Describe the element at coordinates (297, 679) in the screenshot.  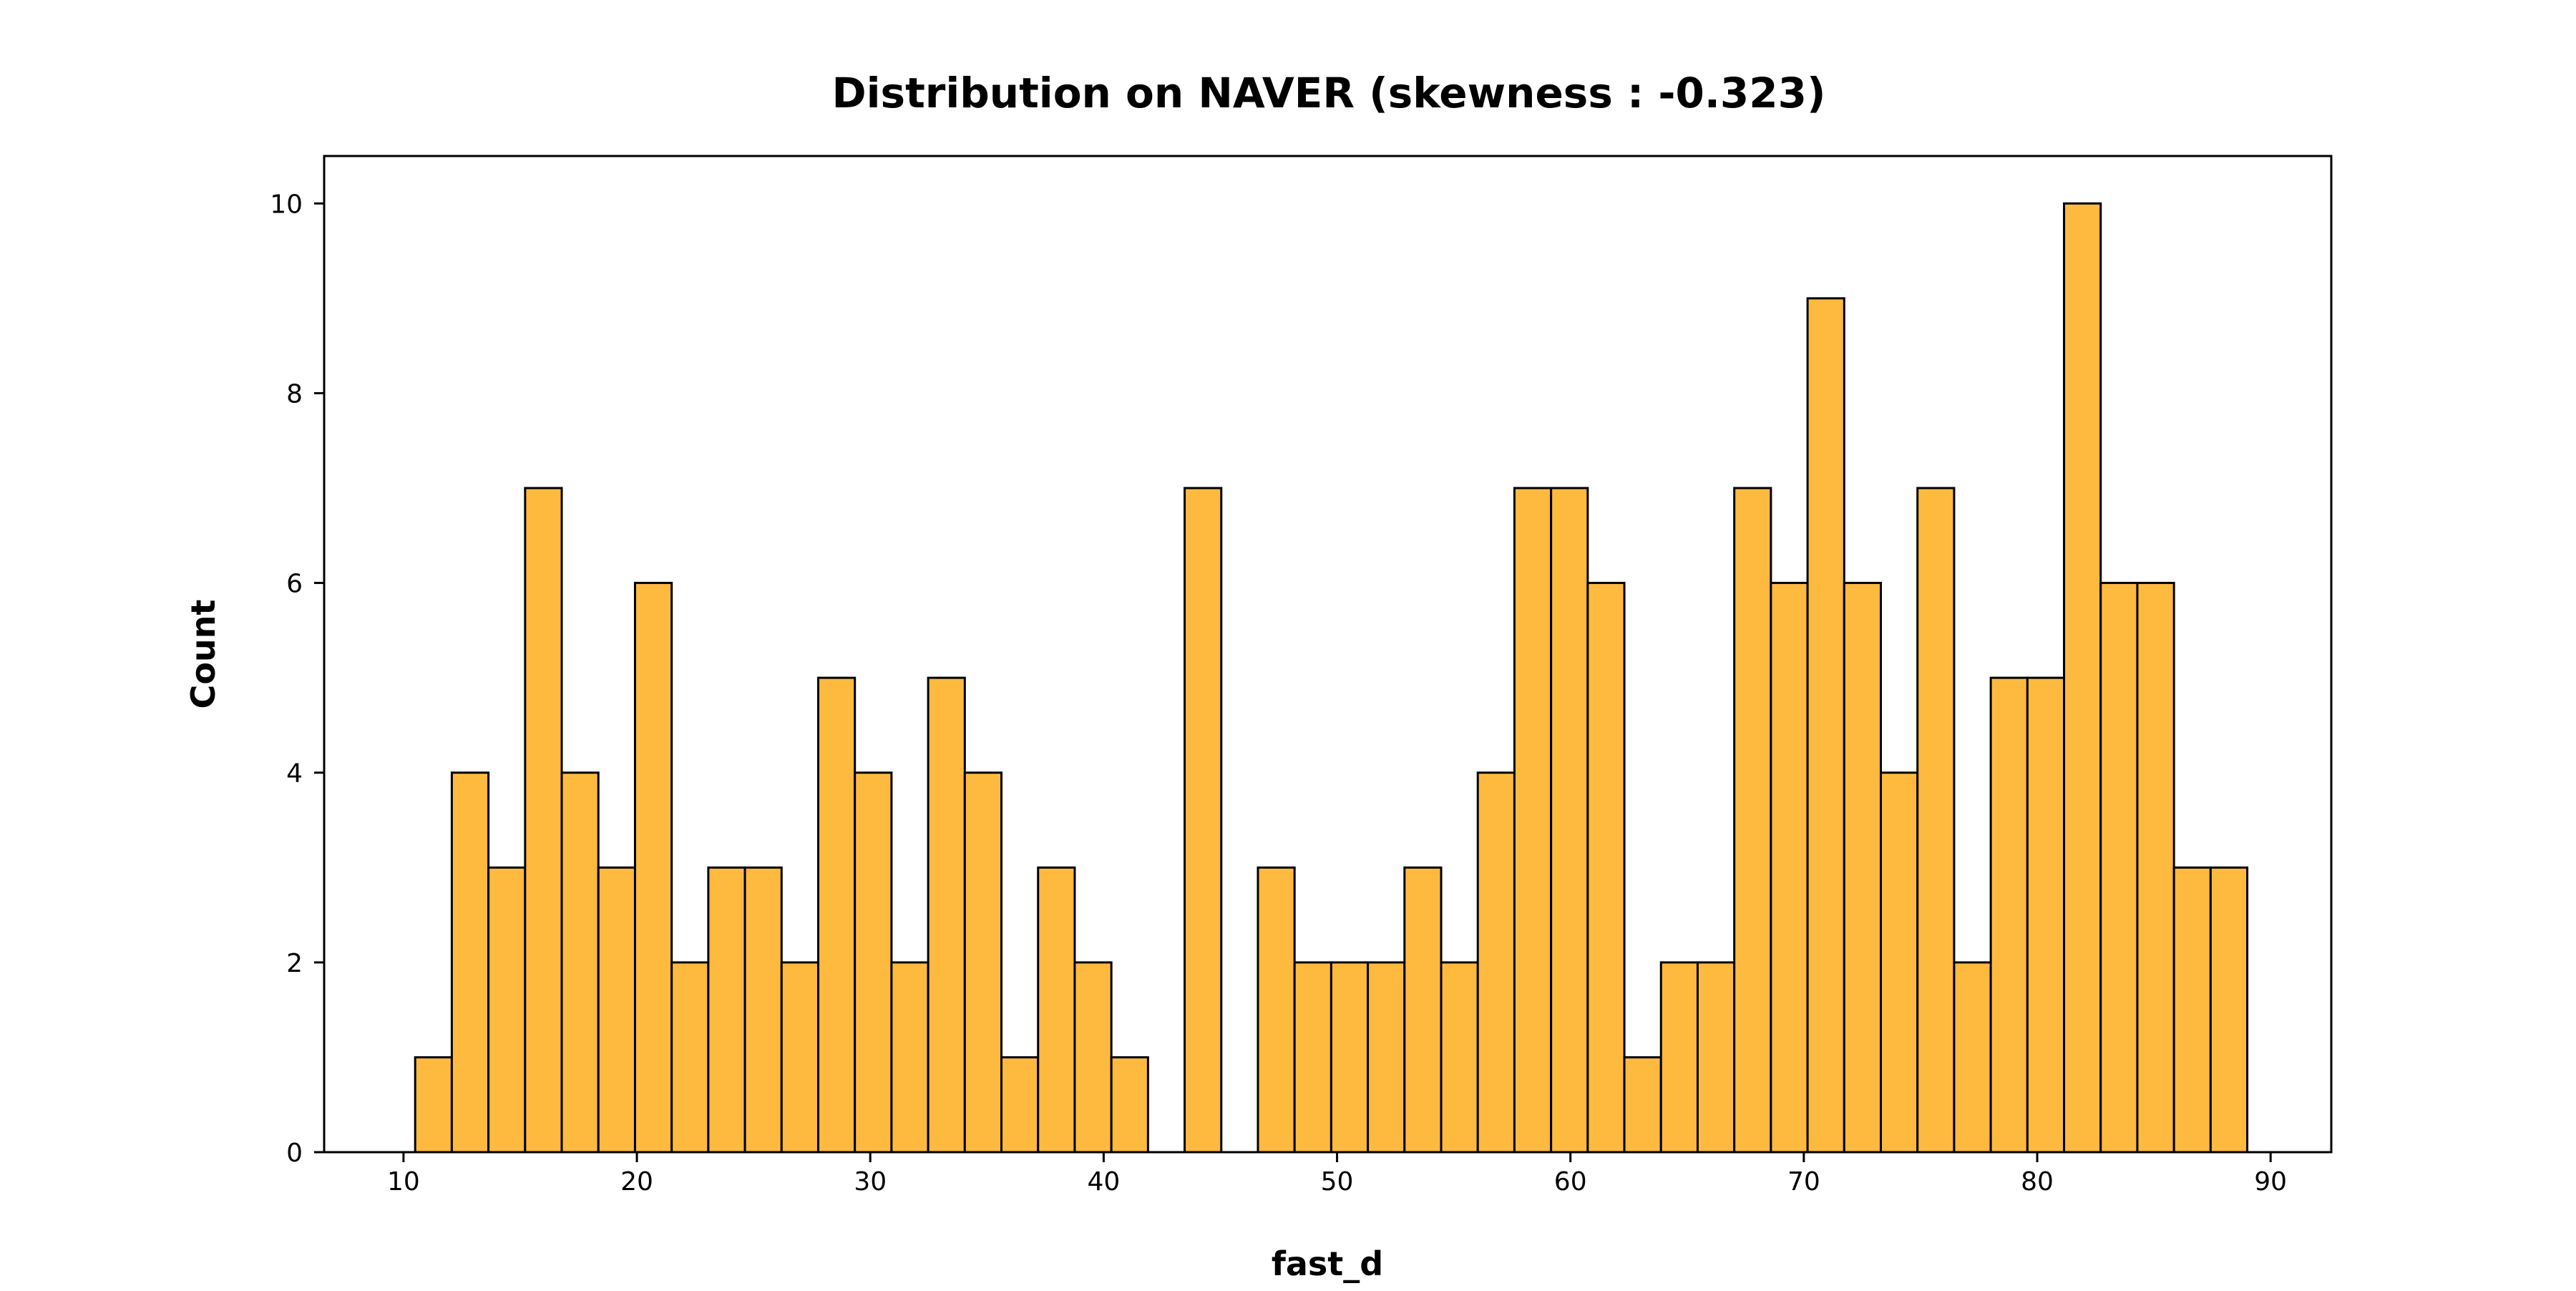
I see `y-axis-ticks: 0 2 4 6 8 10` at that location.